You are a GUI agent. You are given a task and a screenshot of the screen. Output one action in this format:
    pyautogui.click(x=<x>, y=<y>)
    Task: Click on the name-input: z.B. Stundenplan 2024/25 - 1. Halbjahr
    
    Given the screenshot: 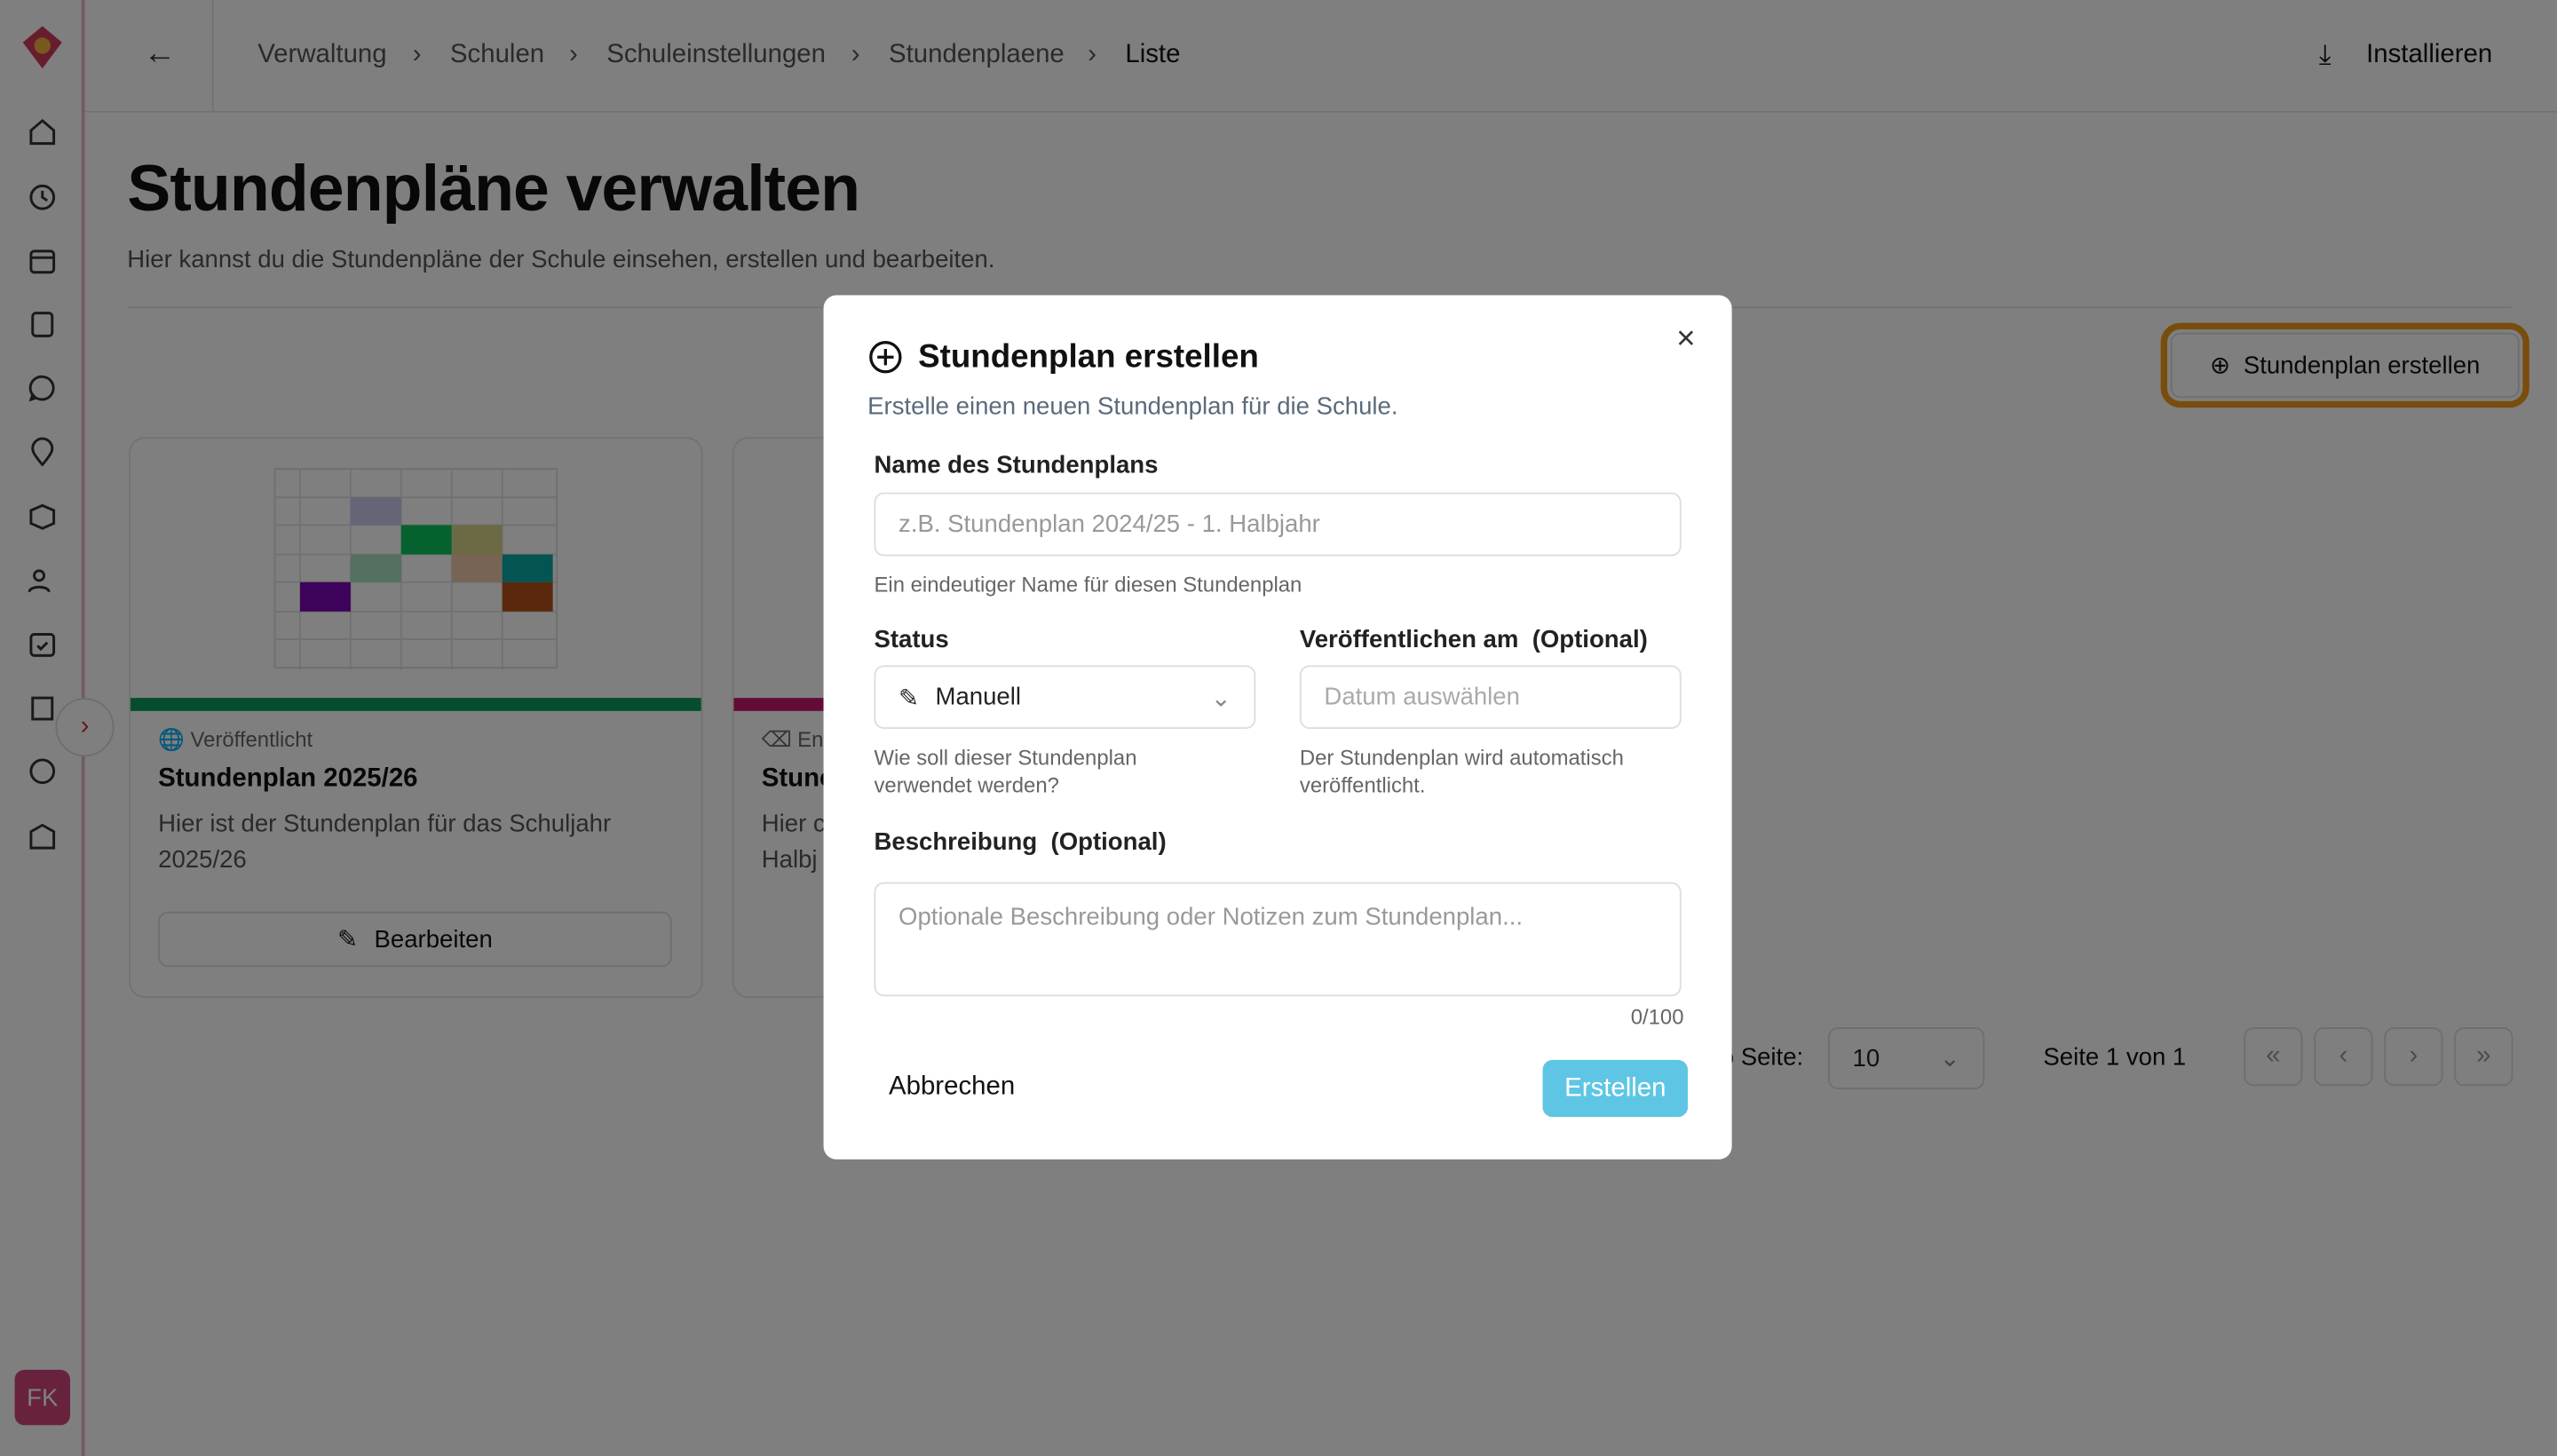 What is the action you would take?
    pyautogui.click(x=1278, y=524)
    